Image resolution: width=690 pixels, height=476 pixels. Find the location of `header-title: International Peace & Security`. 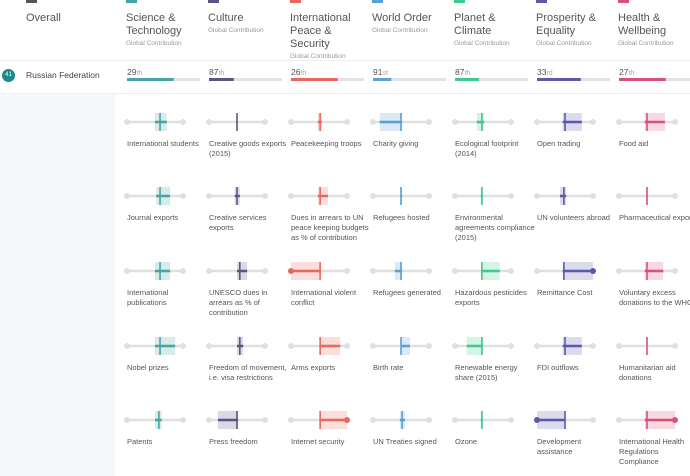

header-title: International Peace & Security is located at coordinates (320, 31).